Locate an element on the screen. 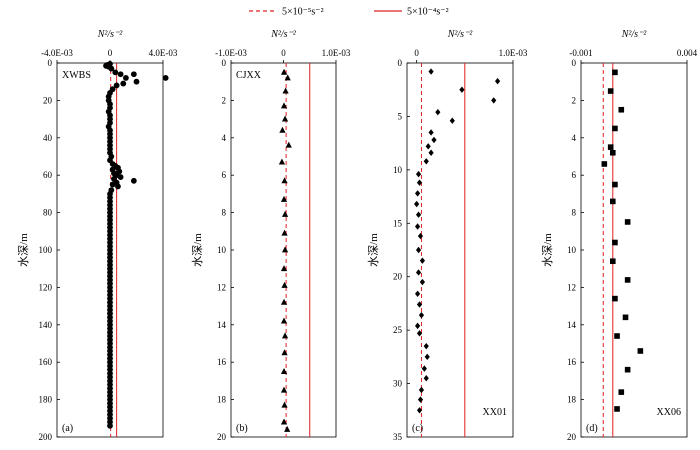  y-tick-label: 160 is located at coordinates (46, 362).